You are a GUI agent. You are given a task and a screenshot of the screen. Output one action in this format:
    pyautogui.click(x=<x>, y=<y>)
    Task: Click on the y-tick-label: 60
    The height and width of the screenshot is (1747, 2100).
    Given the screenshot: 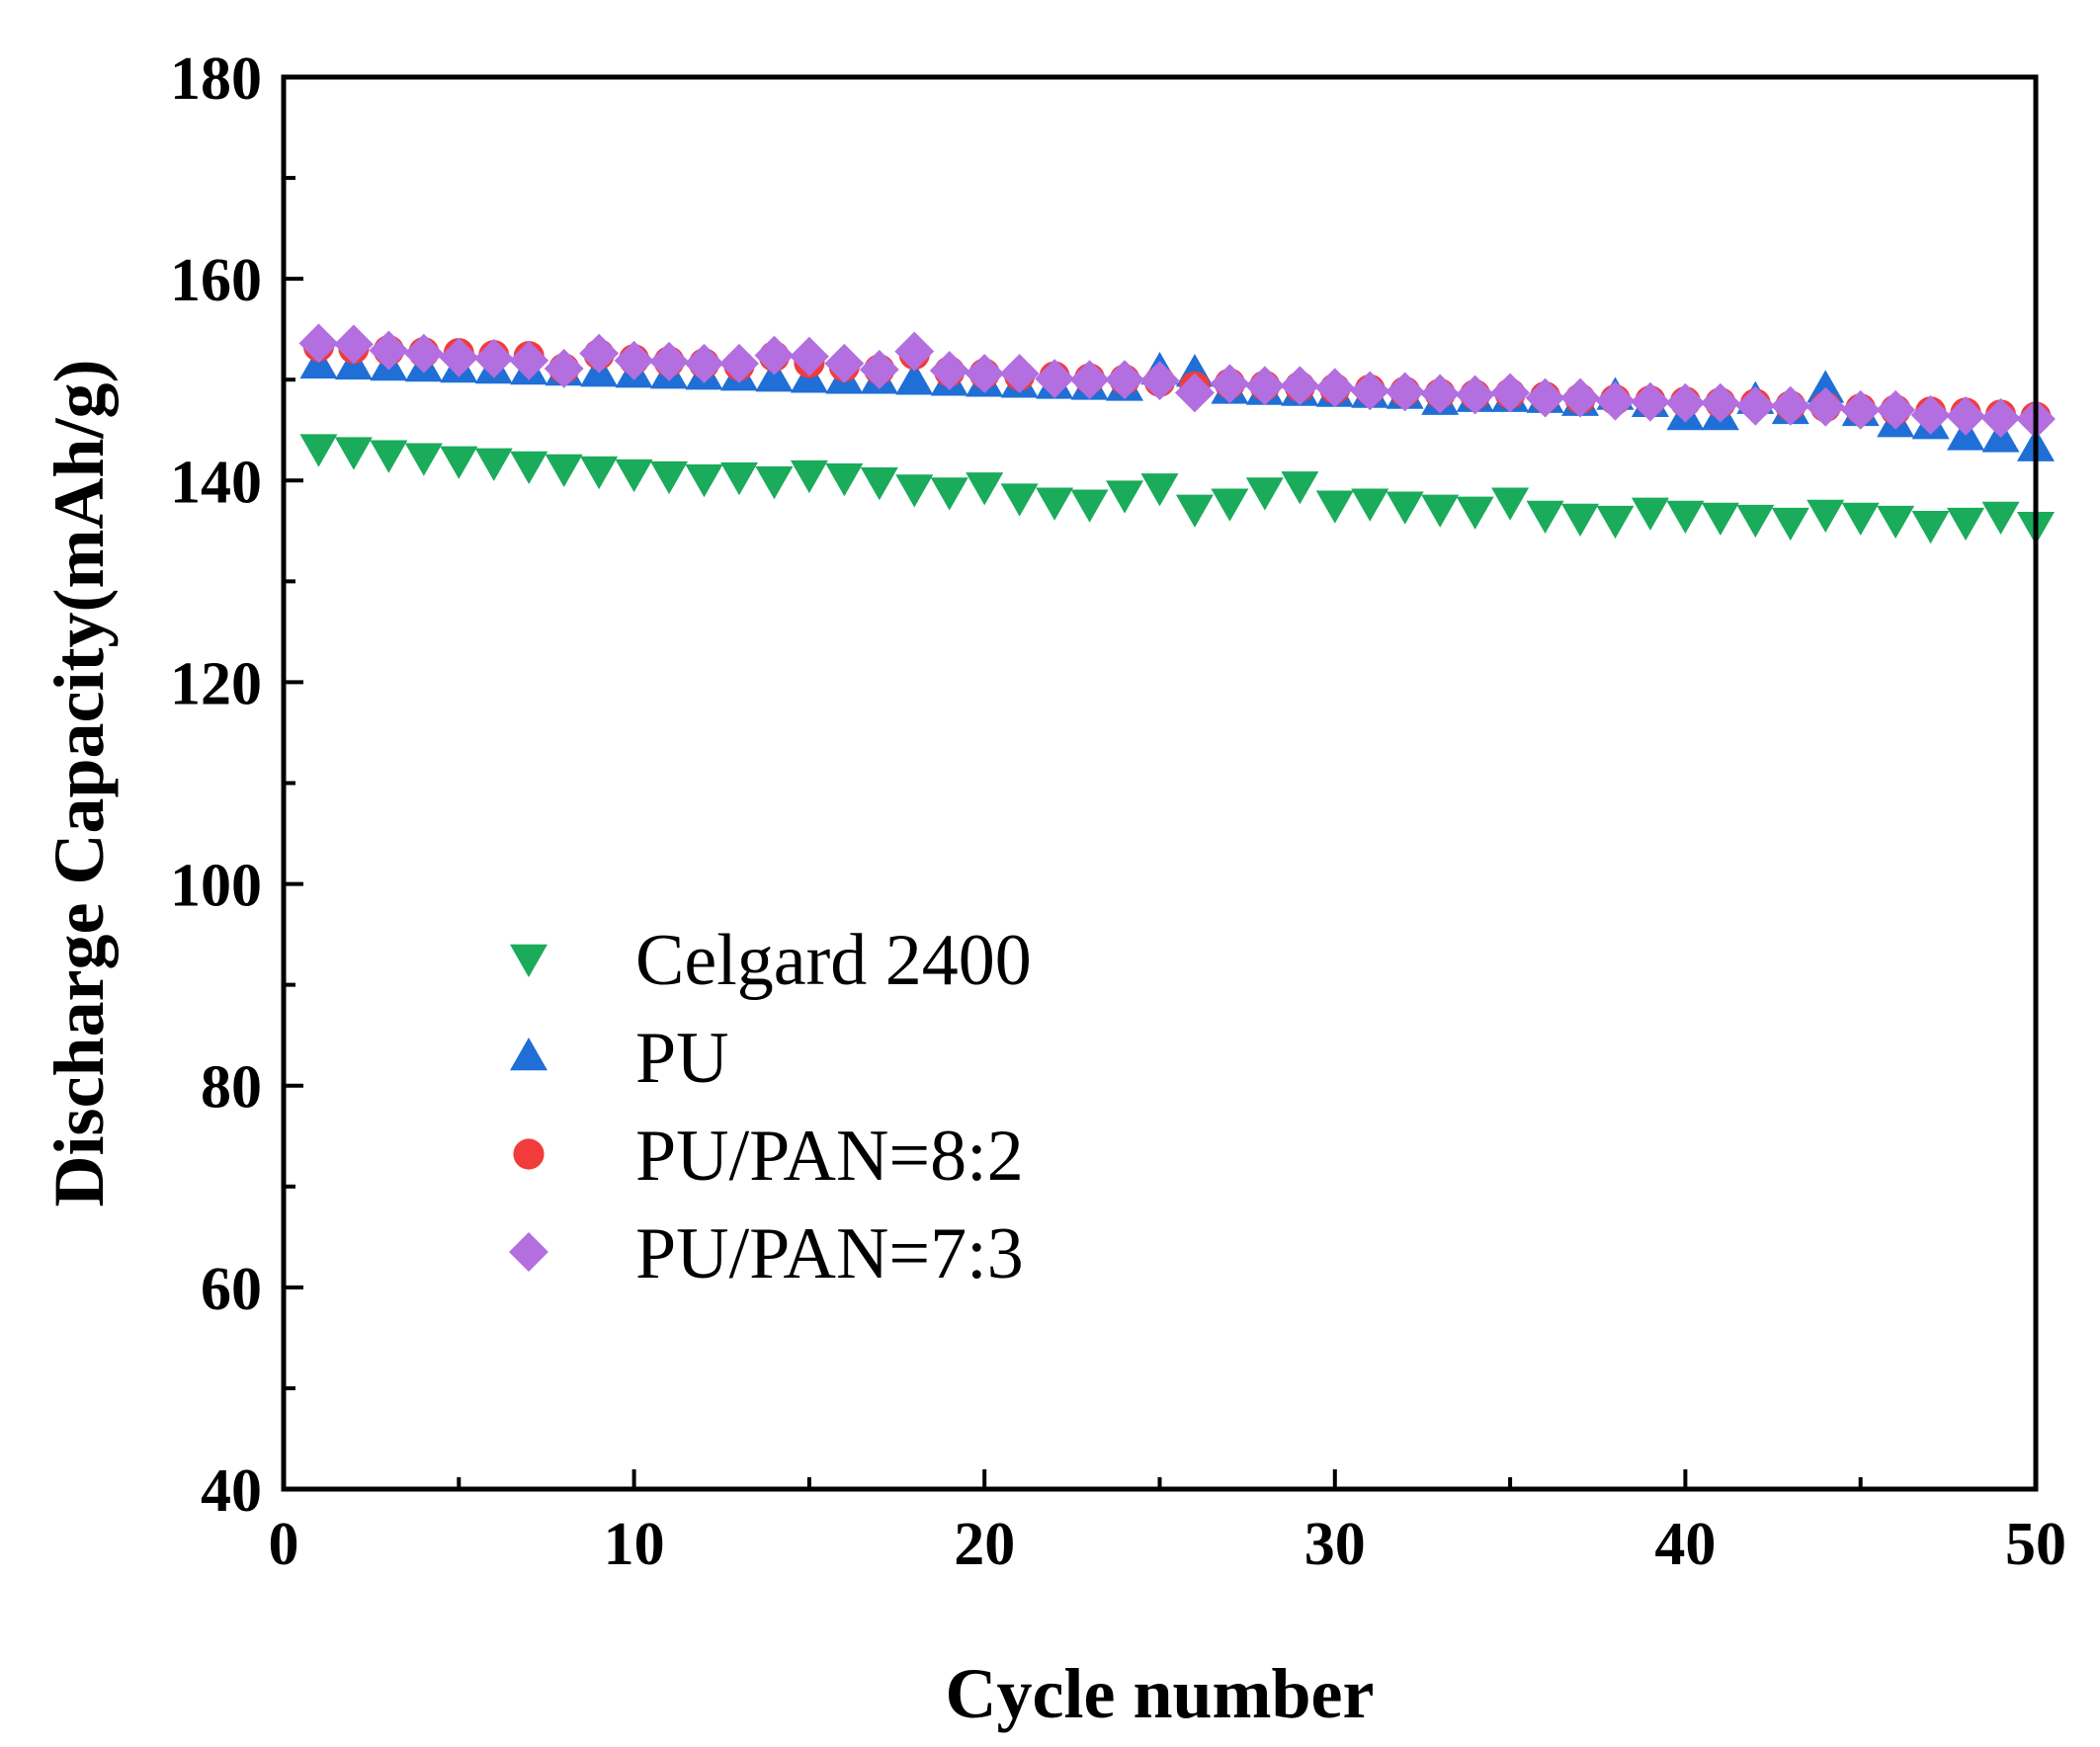 What is the action you would take?
    pyautogui.click(x=231, y=1290)
    